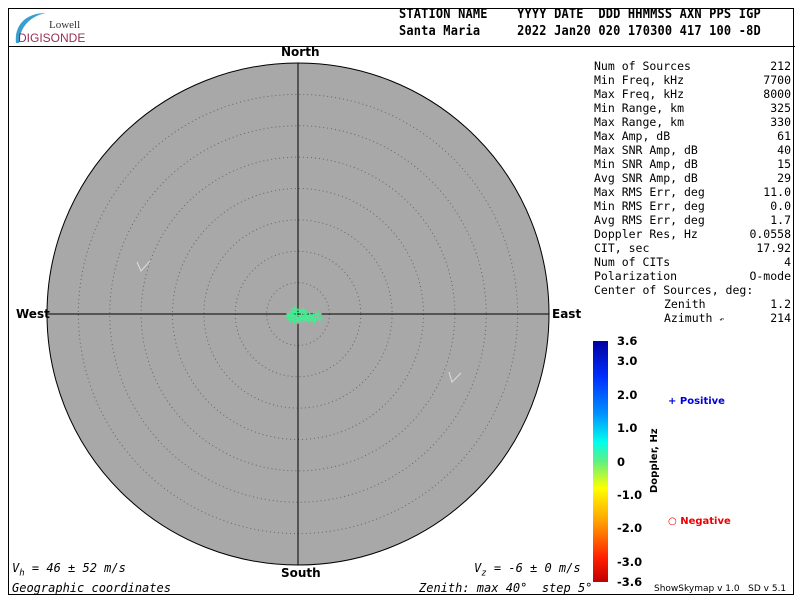 This screenshot has height=600, width=800. I want to click on stat-label: Polarization, so click(636, 276).